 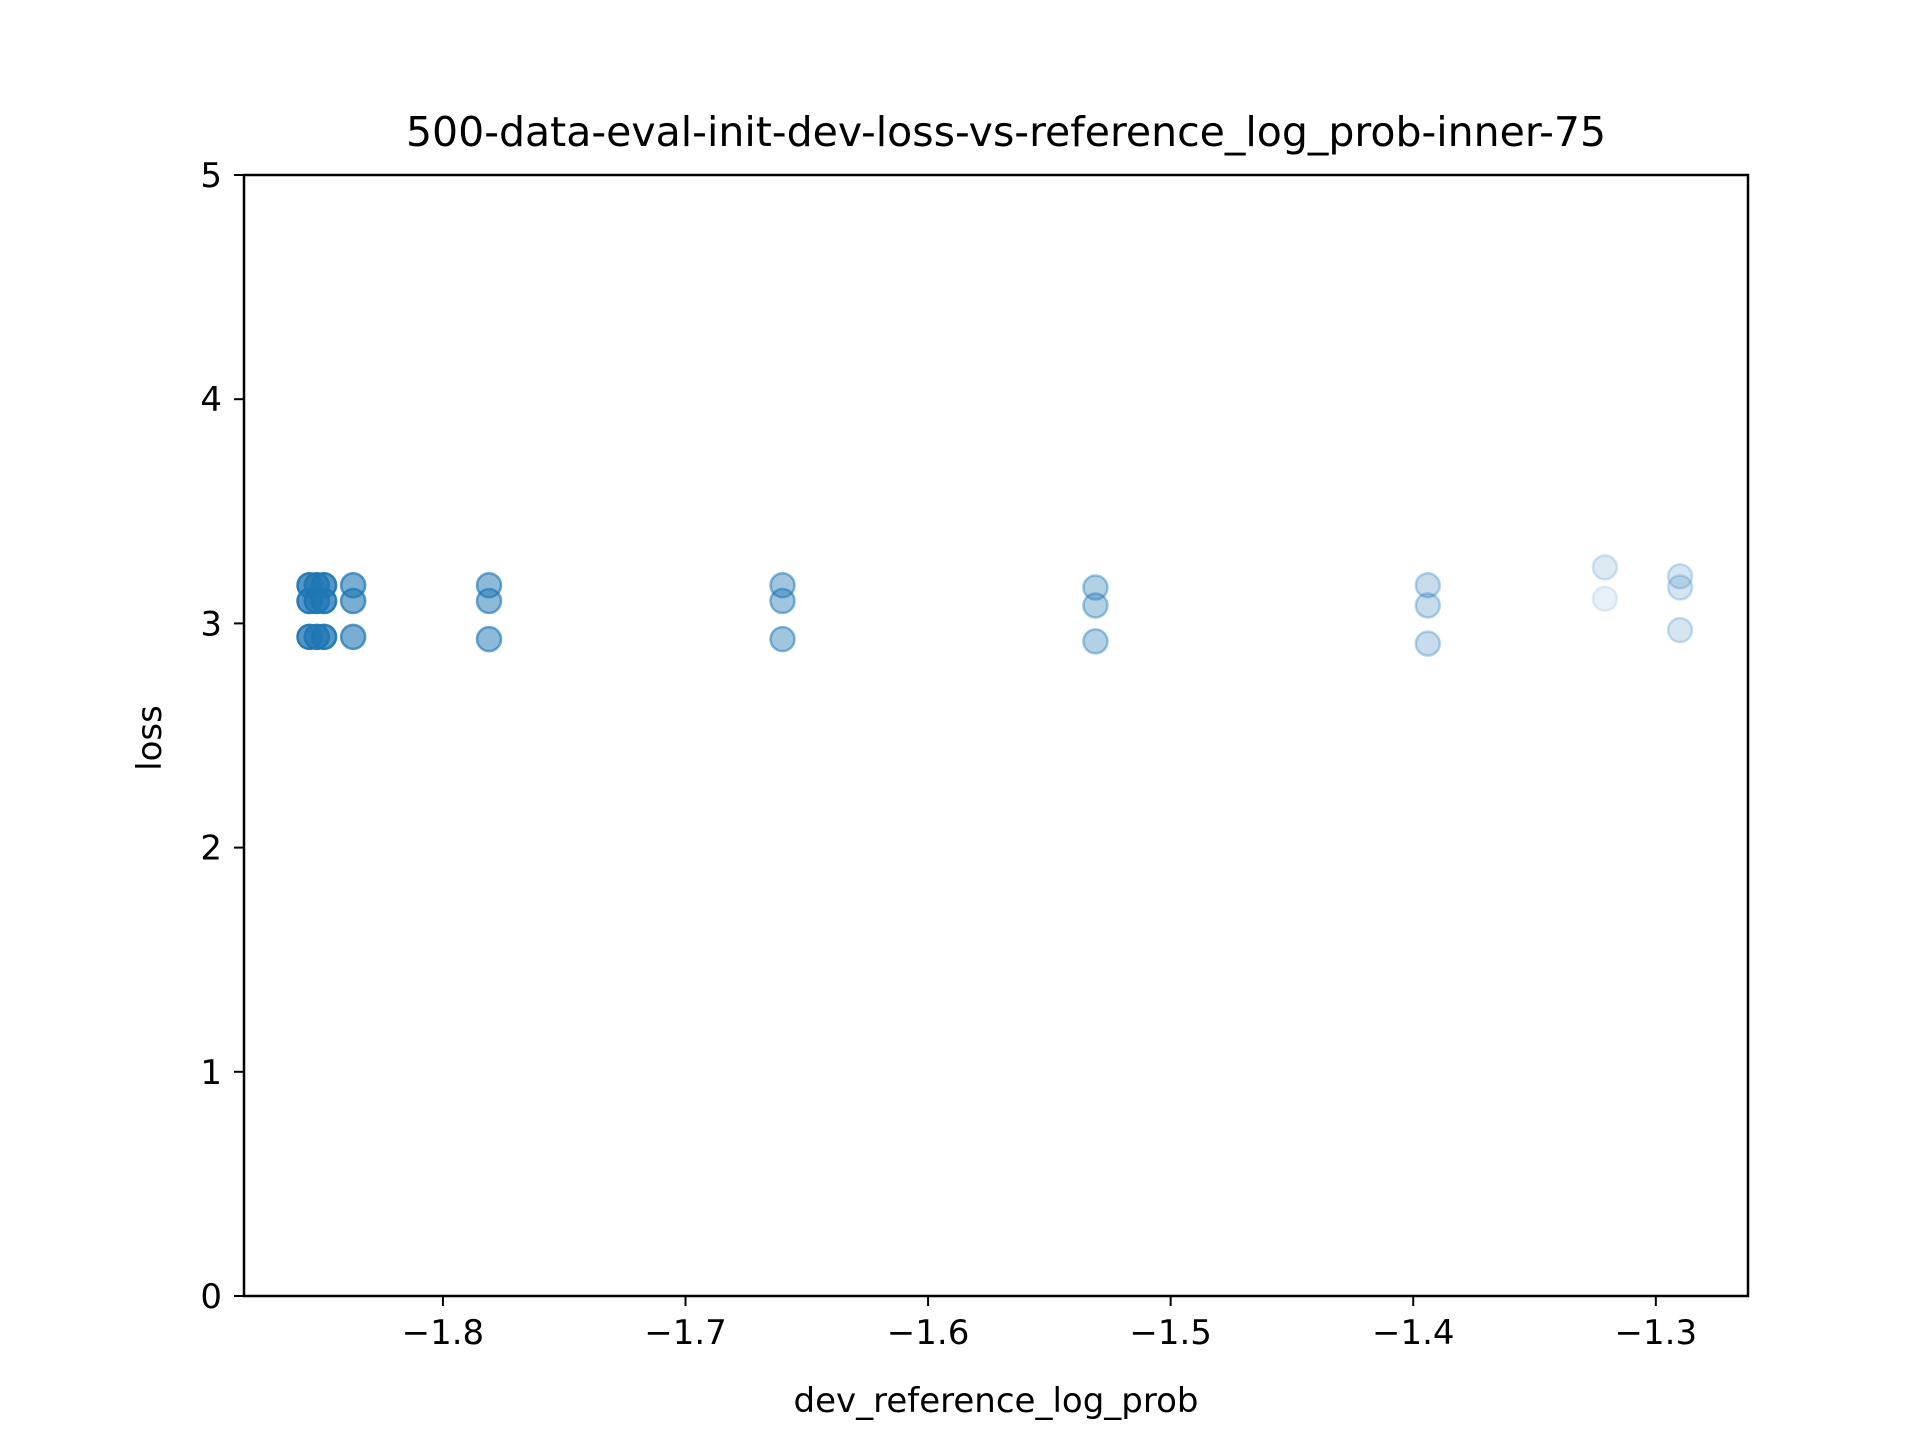 What do you see at coordinates (995, 605) in the screenshot?
I see `data-points` at bounding box center [995, 605].